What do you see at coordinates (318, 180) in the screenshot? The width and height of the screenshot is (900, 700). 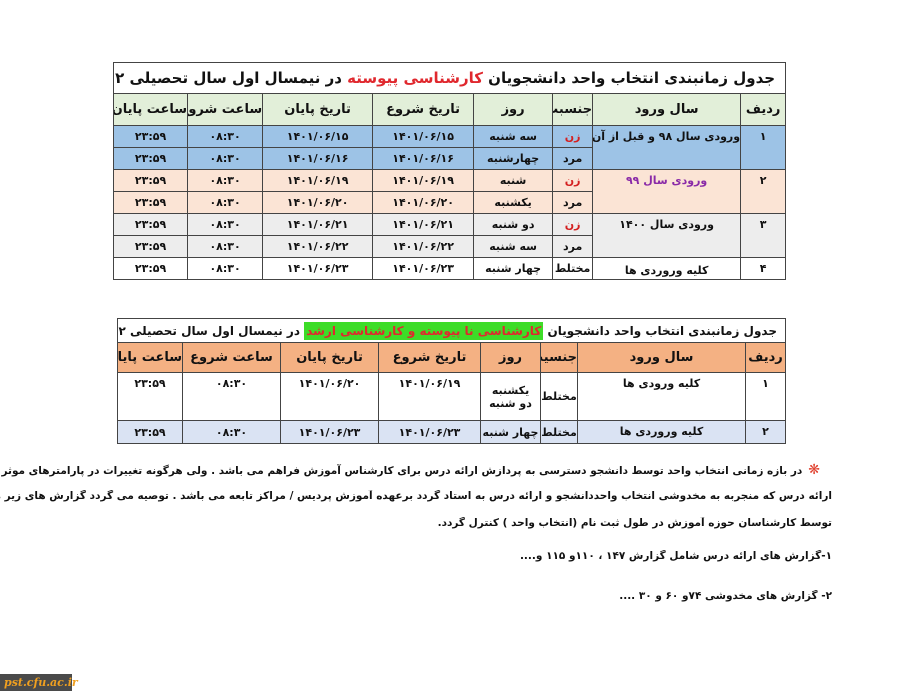 I see `end: ۱۴۰۱/۰۶/۱۹` at bounding box center [318, 180].